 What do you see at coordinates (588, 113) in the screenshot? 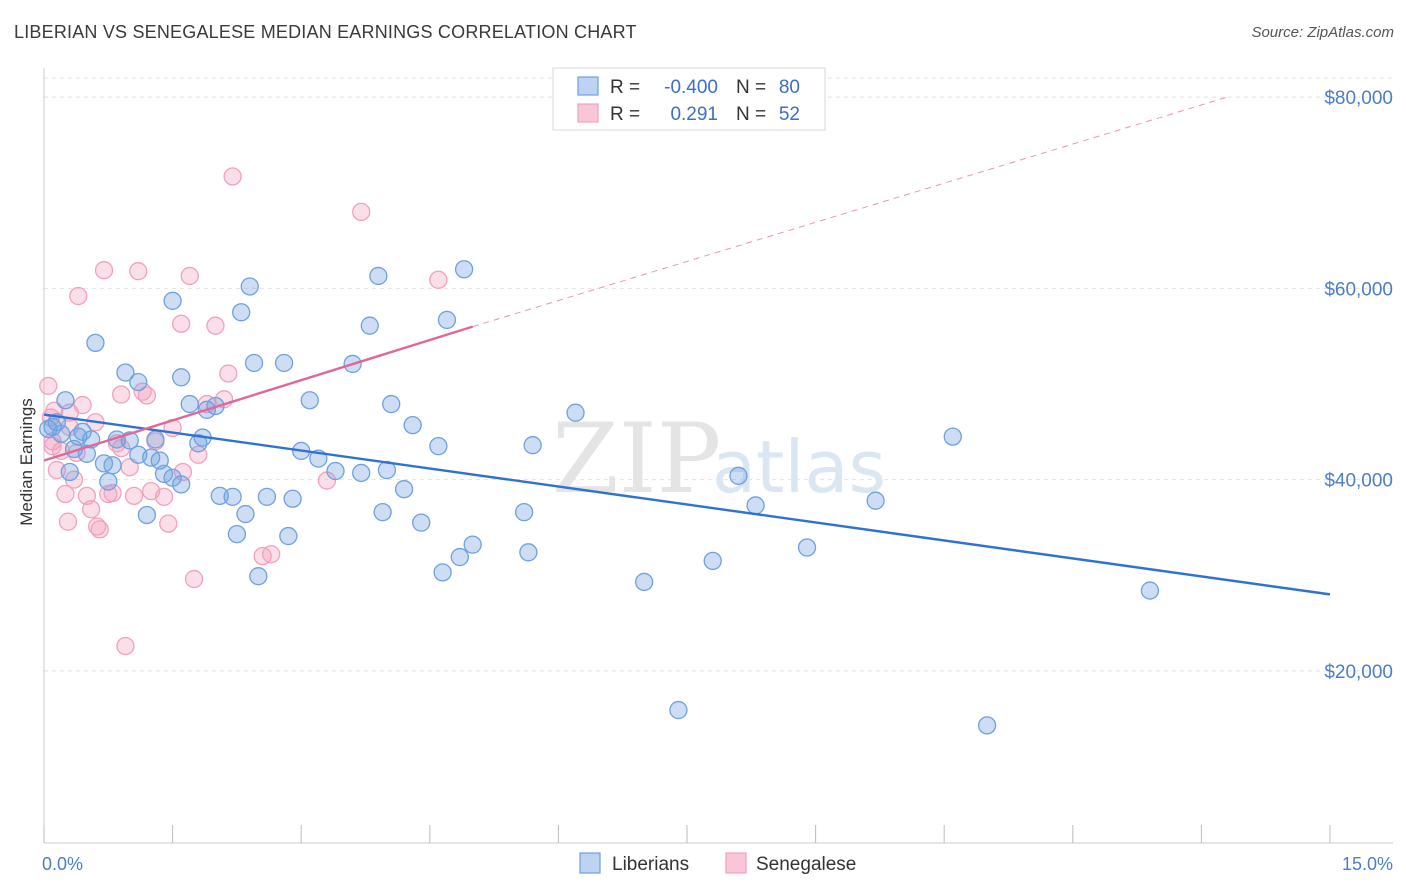
I see `legend-swatch-senegalese` at bounding box center [588, 113].